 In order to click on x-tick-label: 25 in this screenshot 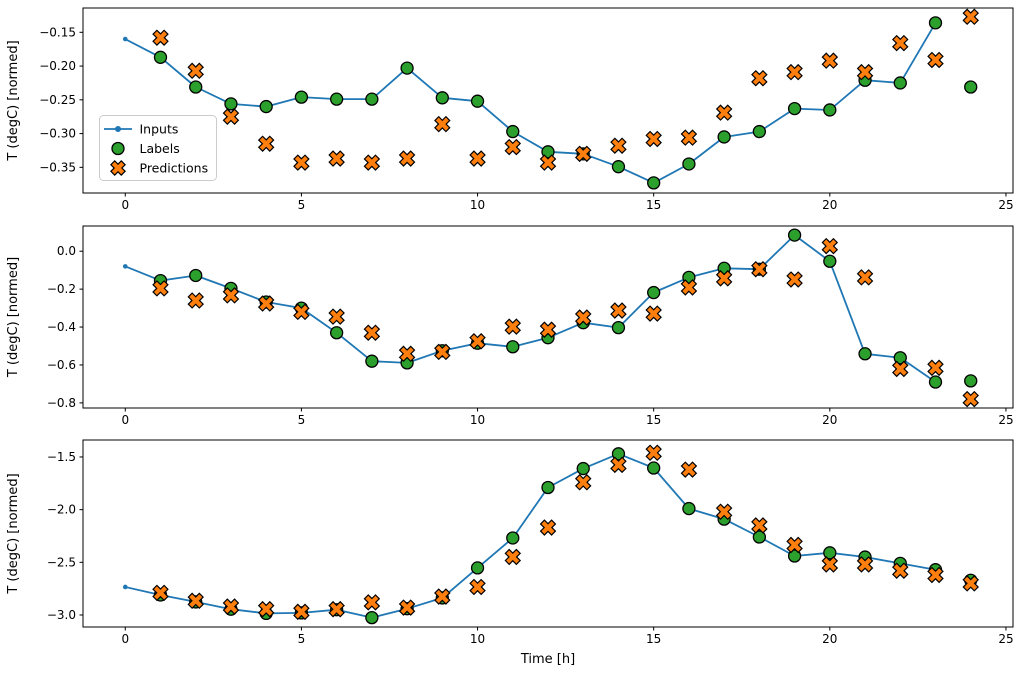, I will do `click(1005, 639)`.